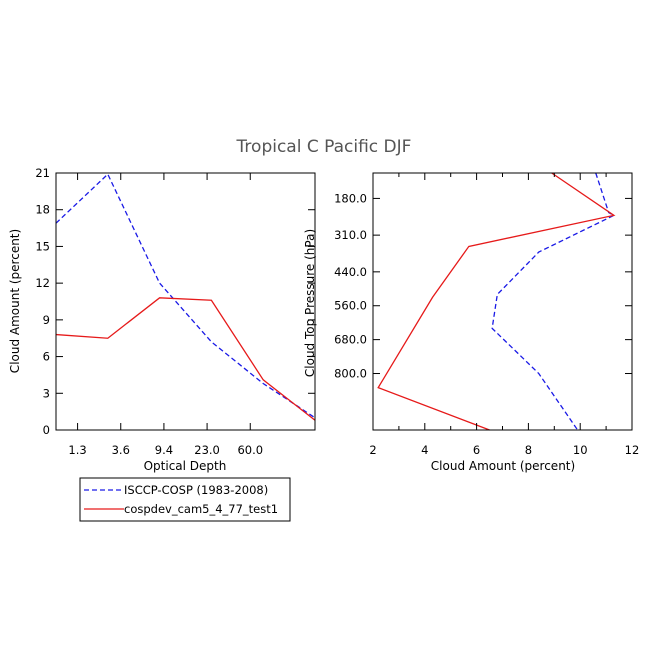  What do you see at coordinates (42, 210) in the screenshot?
I see `left-y-tick-label: 18` at bounding box center [42, 210].